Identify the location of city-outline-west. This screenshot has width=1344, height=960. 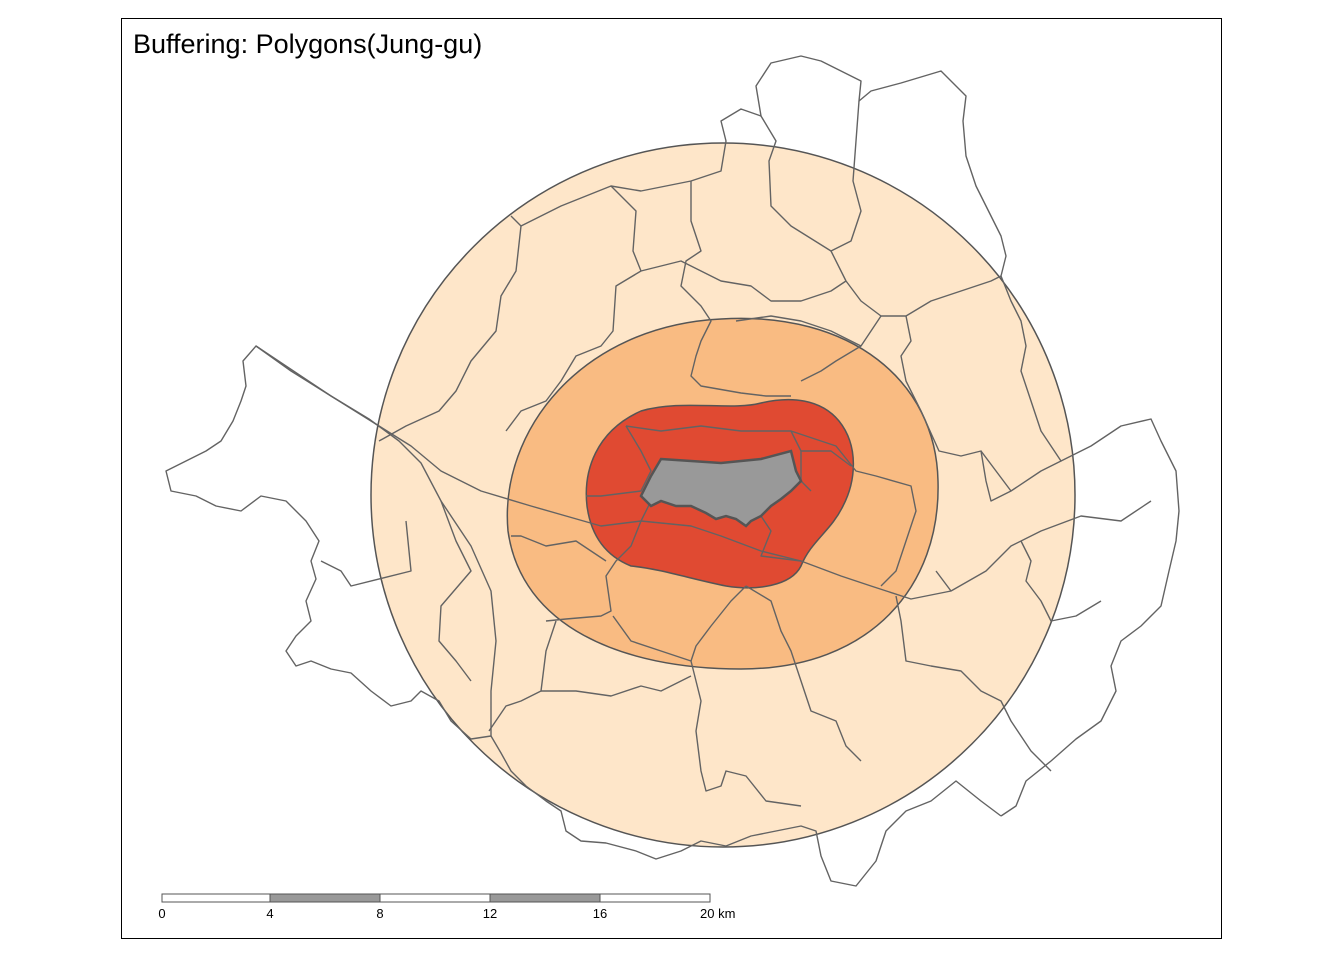
(331, 542).